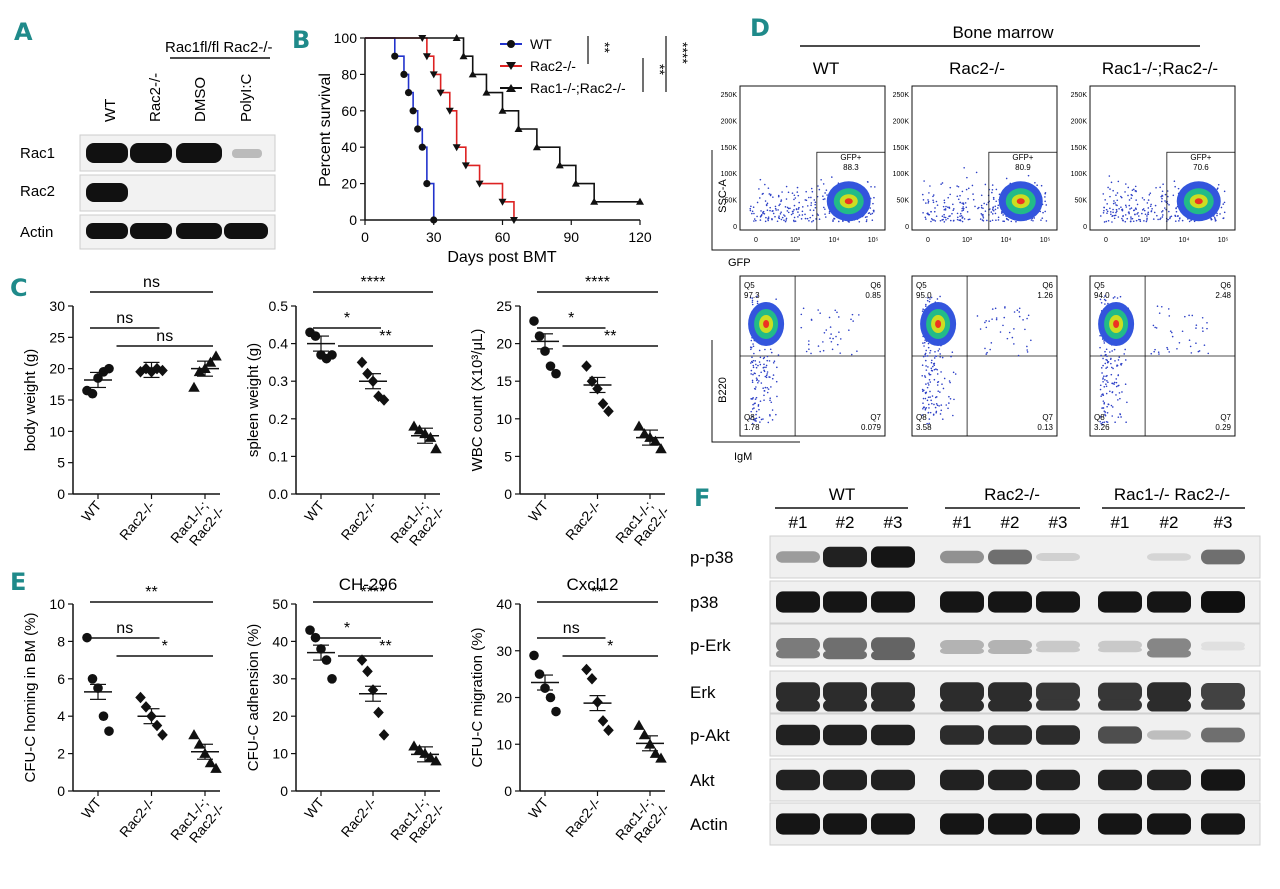 The image size is (1280, 889). Describe the element at coordinates (61, 791) in the screenshot. I see `ytick-label: 0` at that location.